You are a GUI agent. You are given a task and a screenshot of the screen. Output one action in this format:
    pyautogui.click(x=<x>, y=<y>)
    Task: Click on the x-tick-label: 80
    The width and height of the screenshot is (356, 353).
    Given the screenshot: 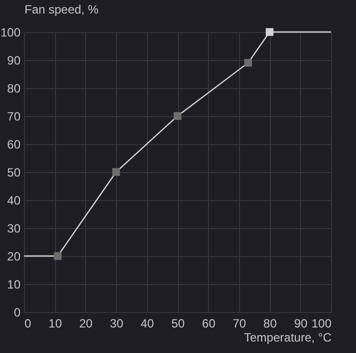 What is the action you would take?
    pyautogui.click(x=270, y=323)
    